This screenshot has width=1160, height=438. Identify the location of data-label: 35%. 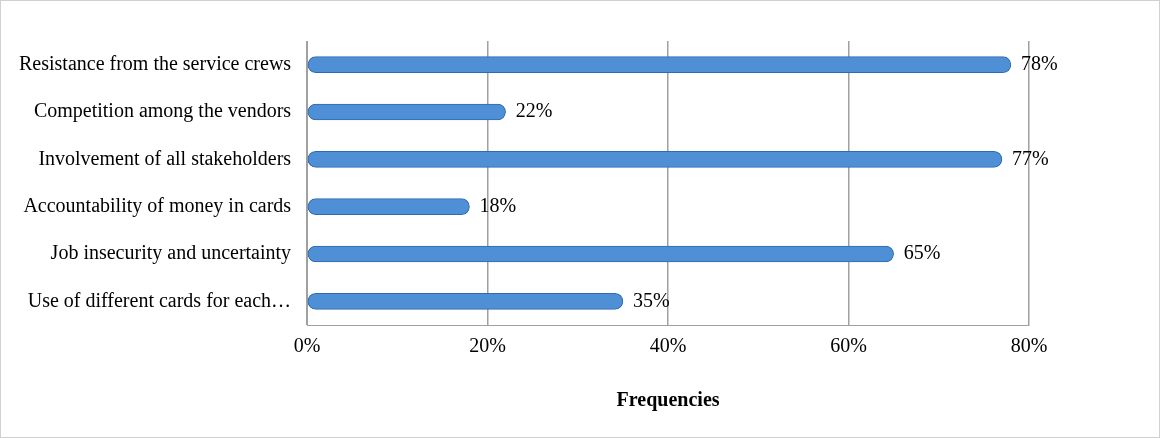
(651, 299).